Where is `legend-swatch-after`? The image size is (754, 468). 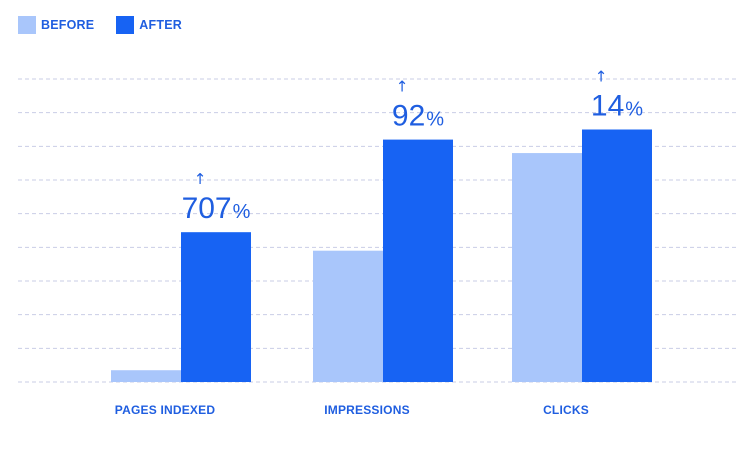 legend-swatch-after is located at coordinates (125, 25).